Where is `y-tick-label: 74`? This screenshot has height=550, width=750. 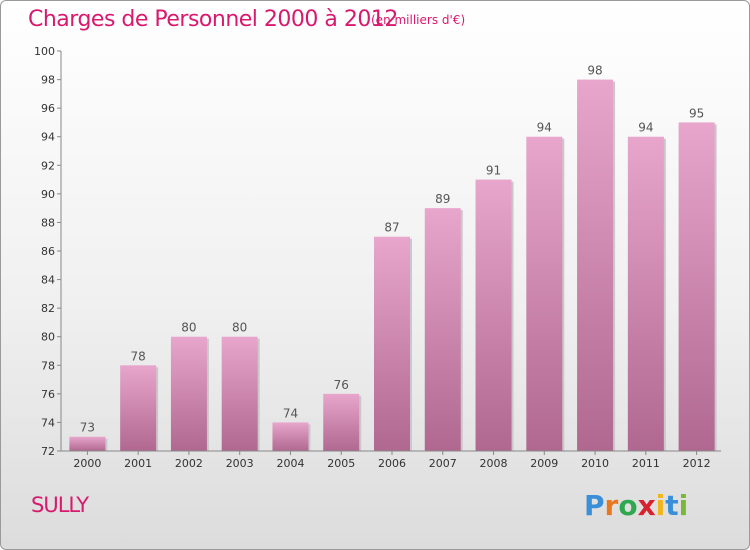 y-tick-label: 74 is located at coordinates (48, 422).